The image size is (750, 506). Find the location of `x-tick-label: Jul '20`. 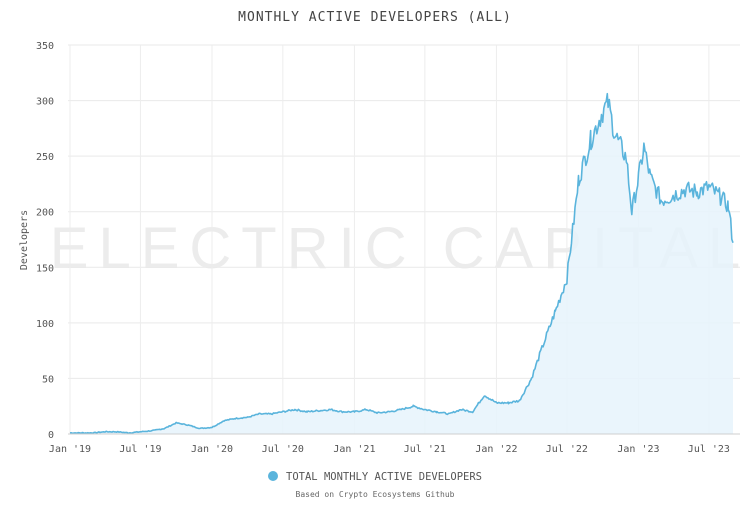

x-tick-label: Jul '20 is located at coordinates (283, 449).